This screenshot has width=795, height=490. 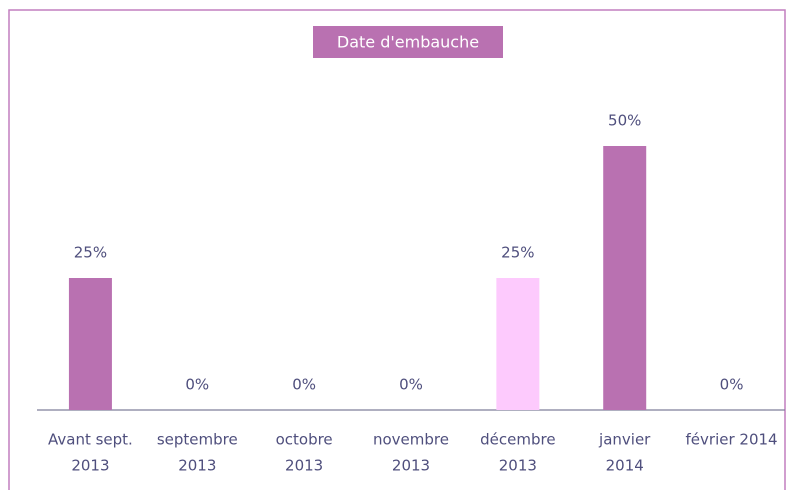 I want to click on x-tick-label: janvier, so click(x=624, y=440).